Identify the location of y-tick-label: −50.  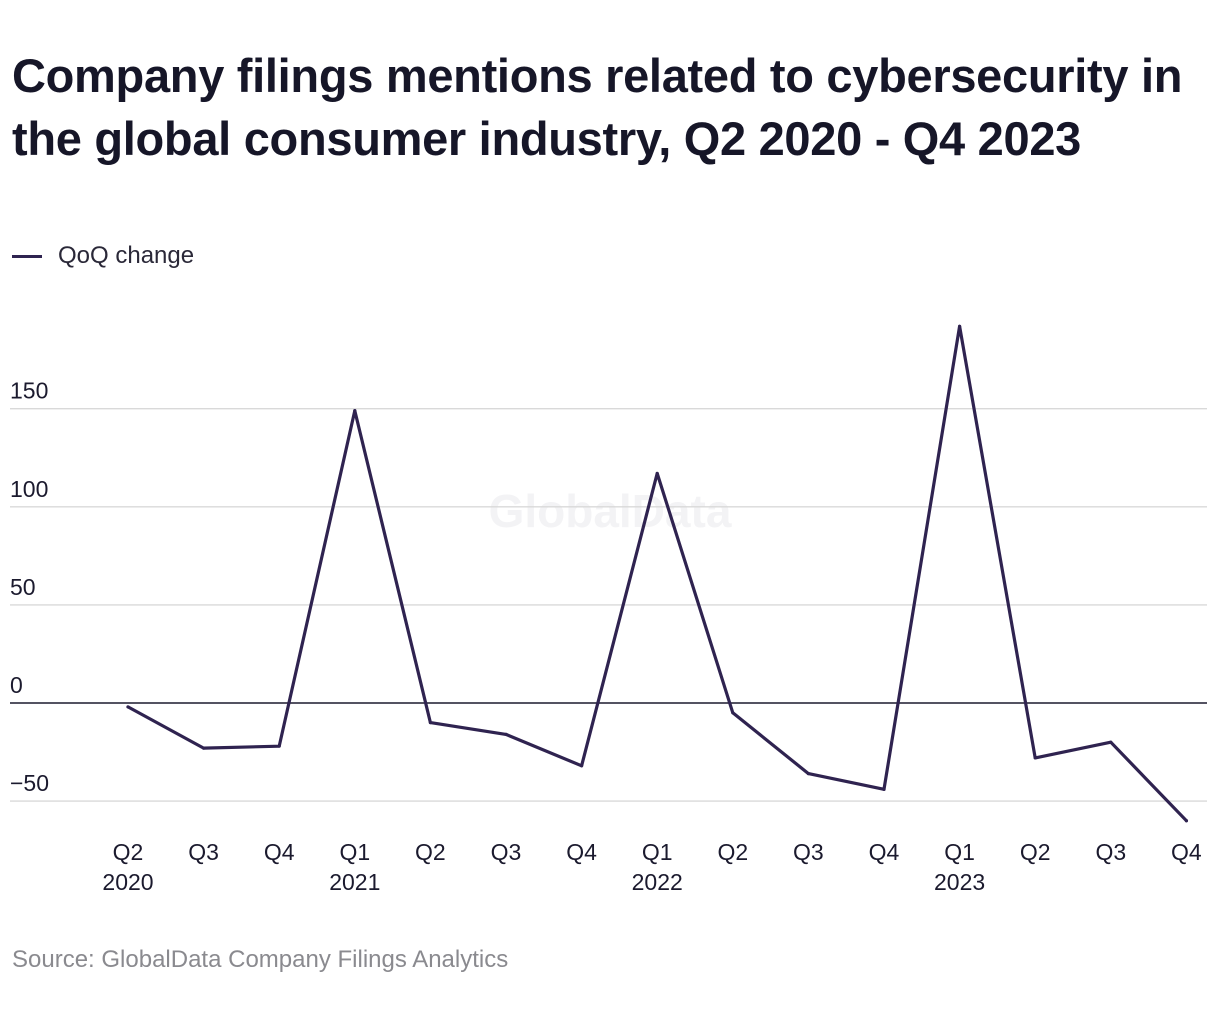
(29, 783).